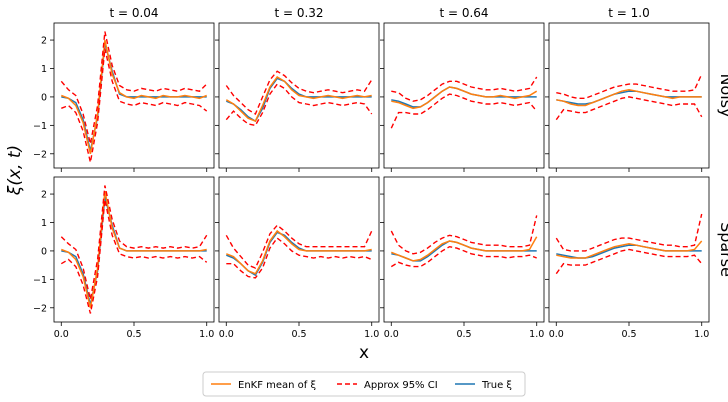 Image resolution: width=728 pixels, height=402 pixels. I want to click on legend-label-enkf: EnKF mean of ξ, so click(277, 385).